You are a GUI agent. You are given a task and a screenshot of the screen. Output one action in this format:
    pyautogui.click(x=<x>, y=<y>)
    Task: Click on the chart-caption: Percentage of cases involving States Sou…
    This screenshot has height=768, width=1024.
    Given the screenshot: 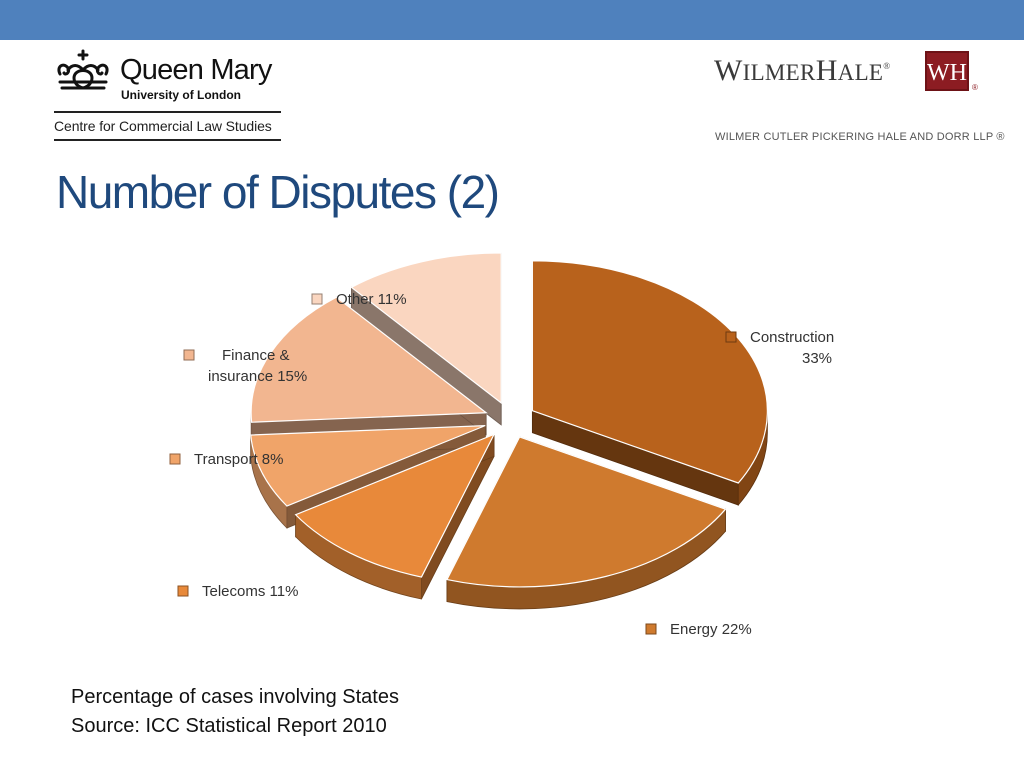 What is the action you would take?
    pyautogui.click(x=235, y=712)
    